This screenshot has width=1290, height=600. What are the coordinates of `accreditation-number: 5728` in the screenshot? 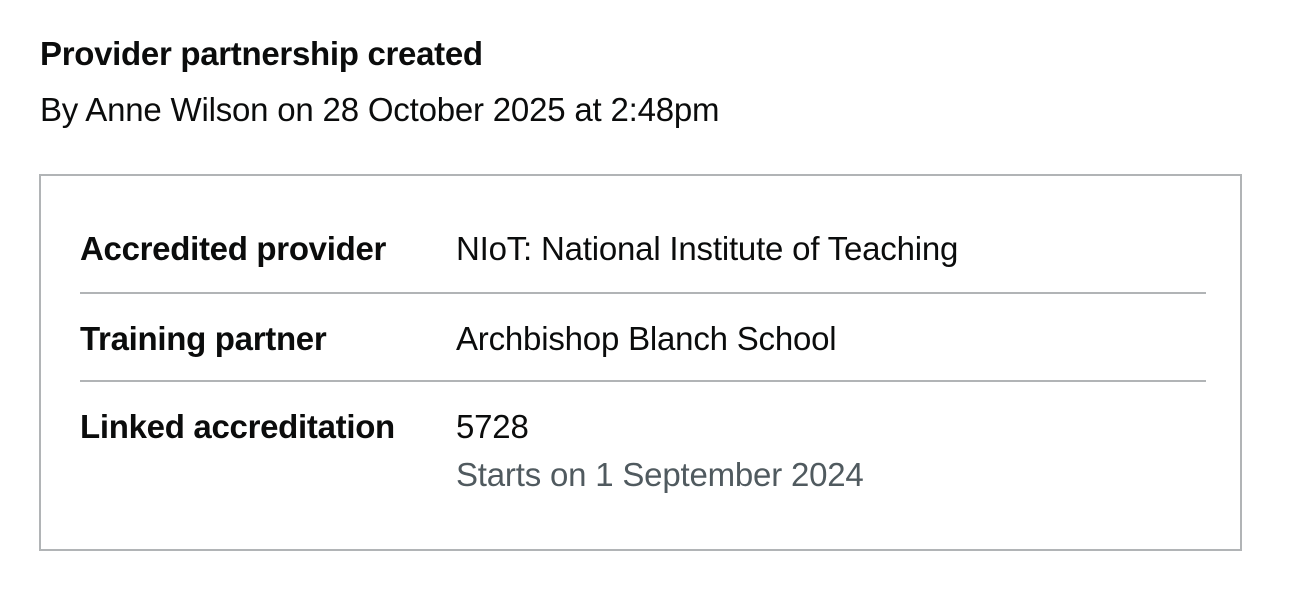 It's located at (492, 426).